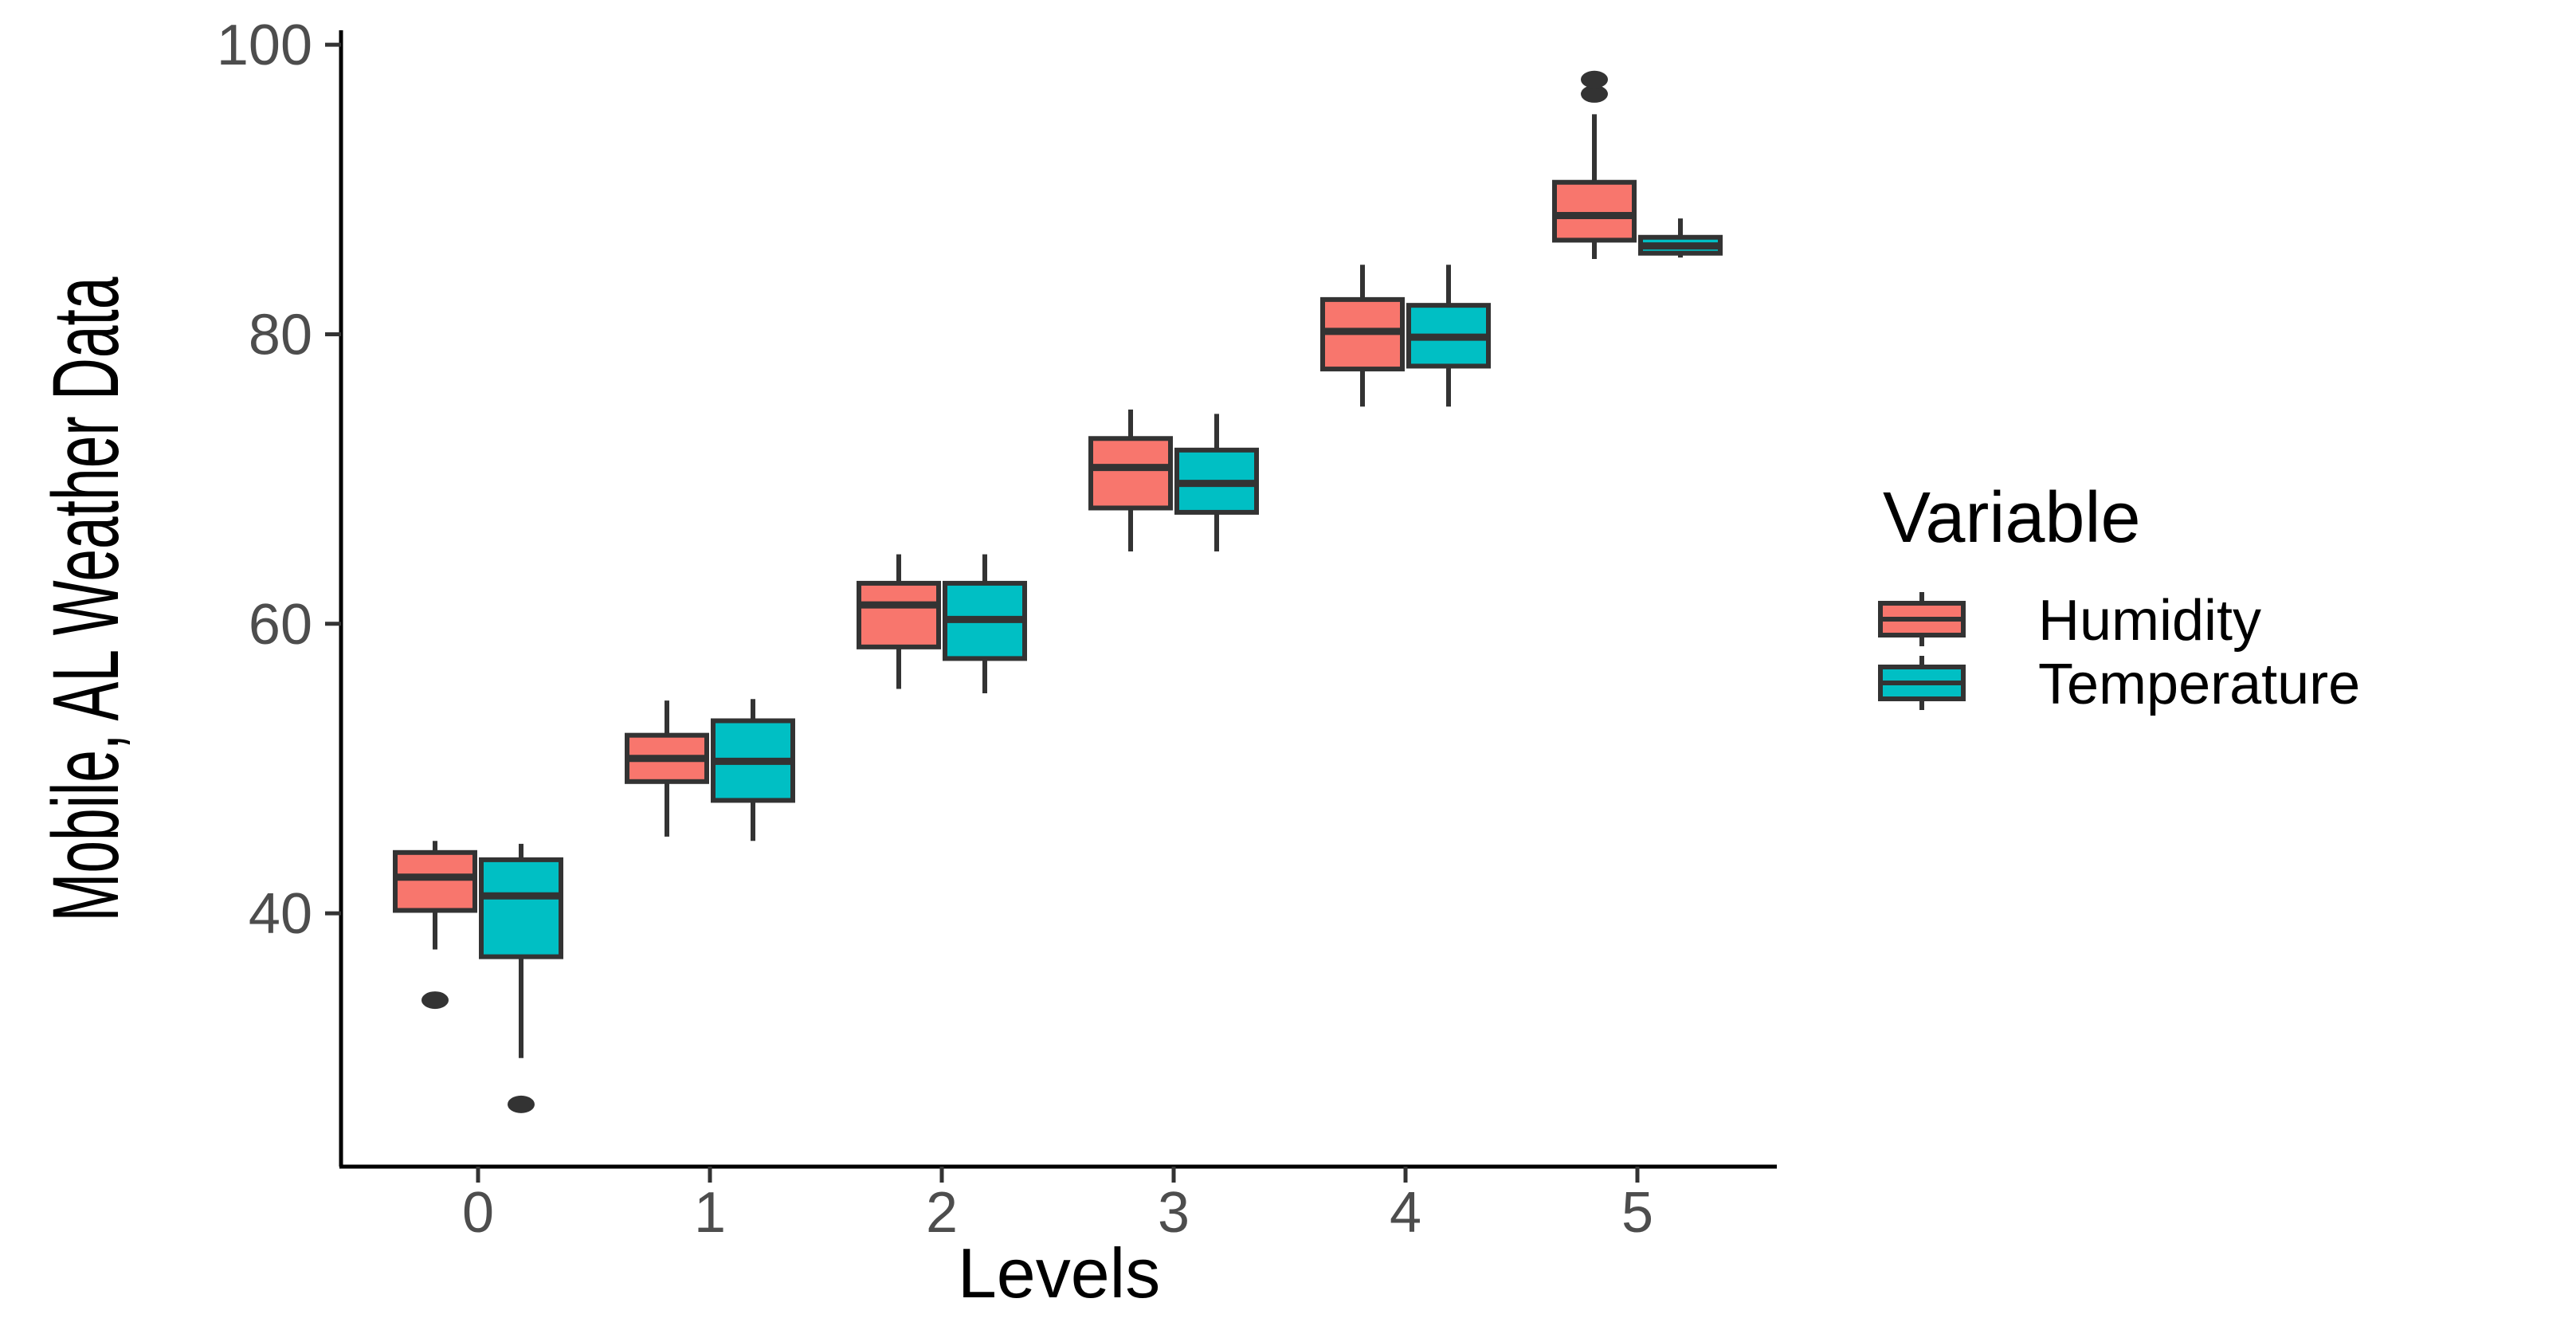 The image size is (2576, 1326). What do you see at coordinates (1922, 683) in the screenshot?
I see `legend-key-temperature` at bounding box center [1922, 683].